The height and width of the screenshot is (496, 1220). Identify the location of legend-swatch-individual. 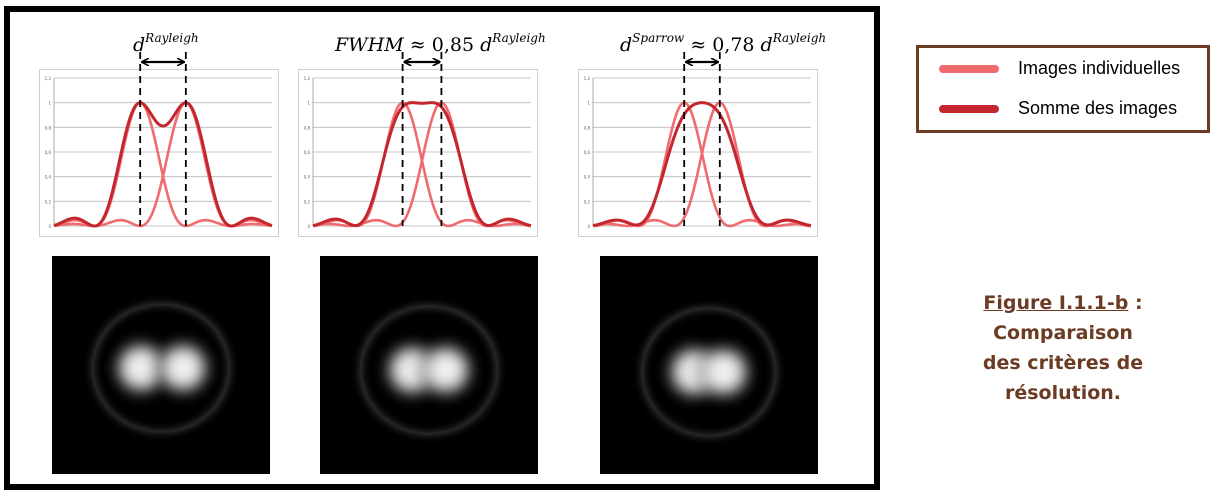
(969, 69).